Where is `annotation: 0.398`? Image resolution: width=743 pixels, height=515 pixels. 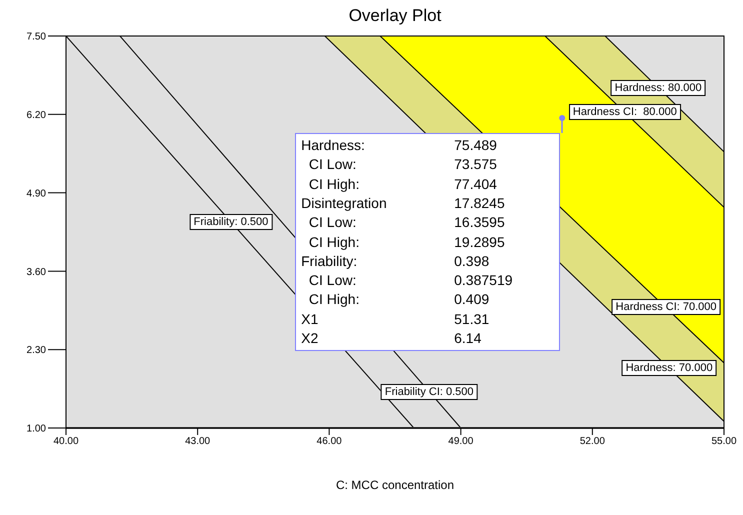 annotation: 0.398 is located at coordinates (472, 261).